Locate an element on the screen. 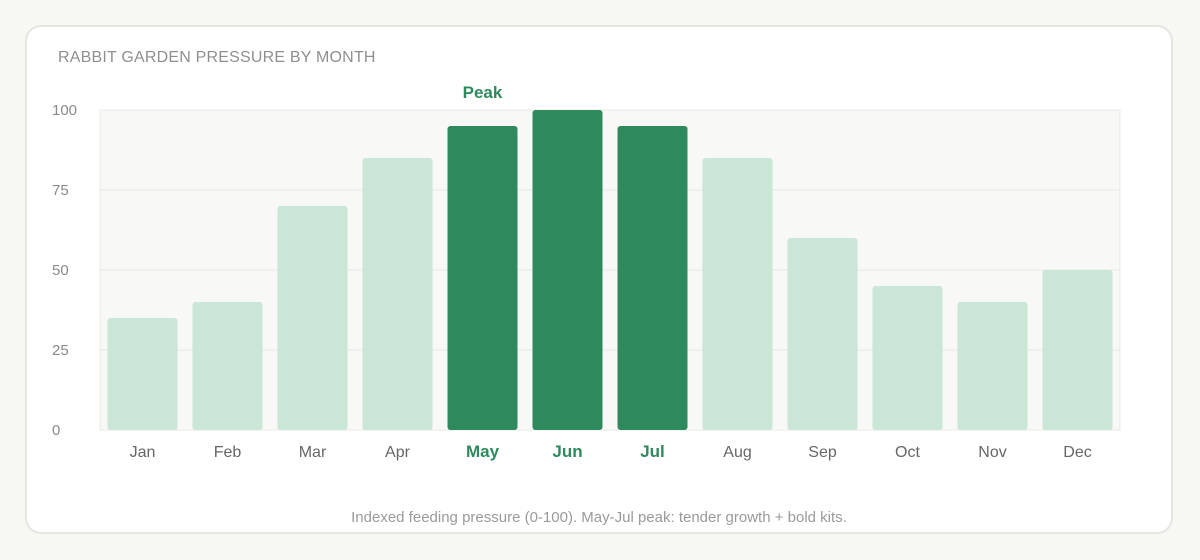 The image size is (1200, 560). x-tick-label-jan: Jan is located at coordinates (143, 452).